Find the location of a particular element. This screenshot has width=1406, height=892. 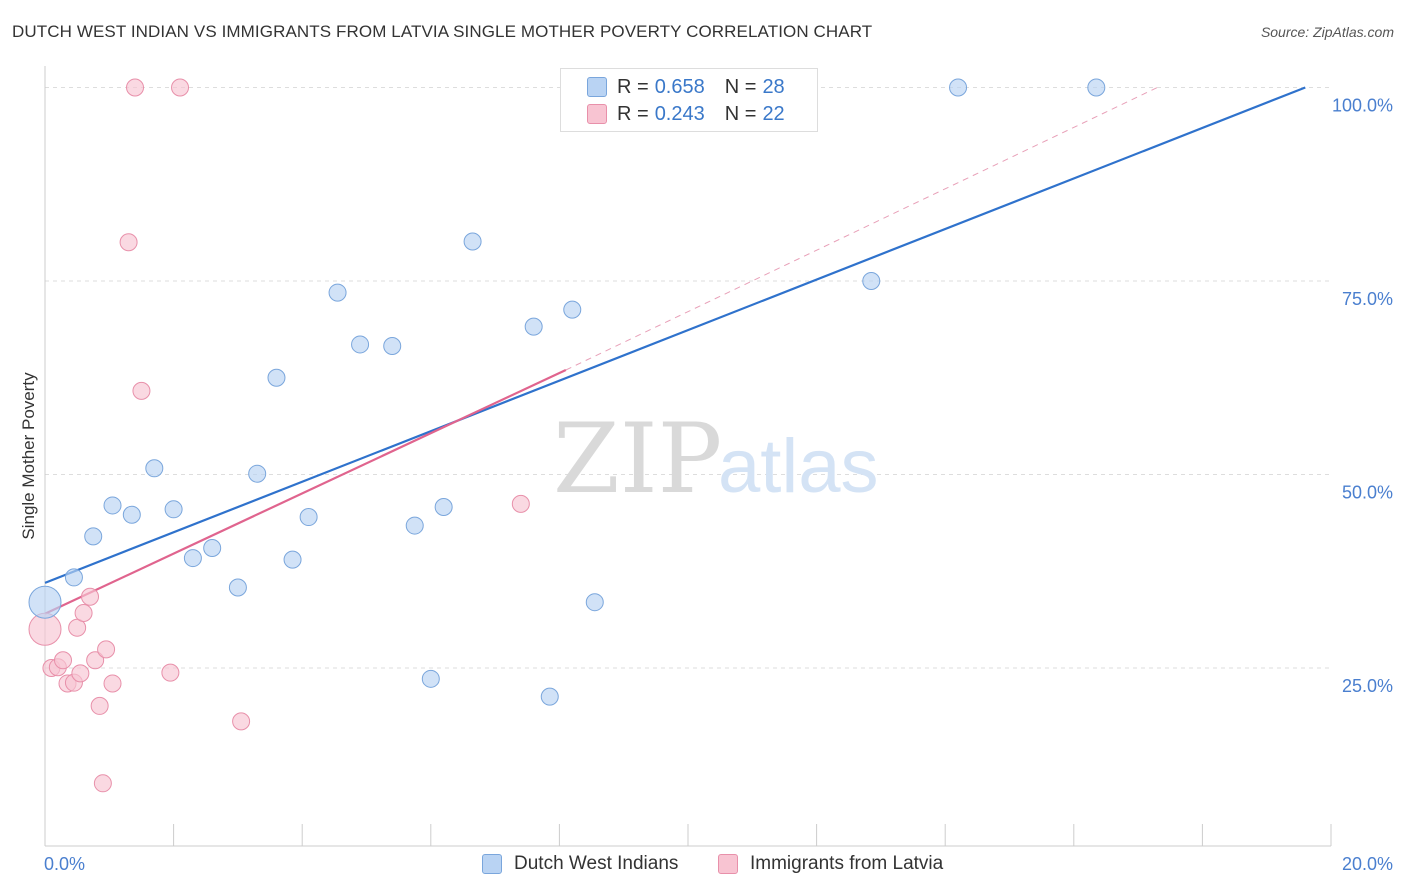

stats-legend: R = 0.658 N = 28 R = 0.243 N = 22 is located at coordinates (689, 100).